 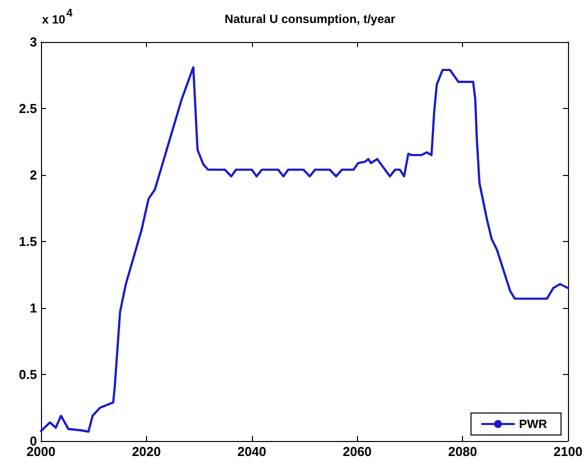 What do you see at coordinates (33, 175) in the screenshot?
I see `y-tick-label: 2` at bounding box center [33, 175].